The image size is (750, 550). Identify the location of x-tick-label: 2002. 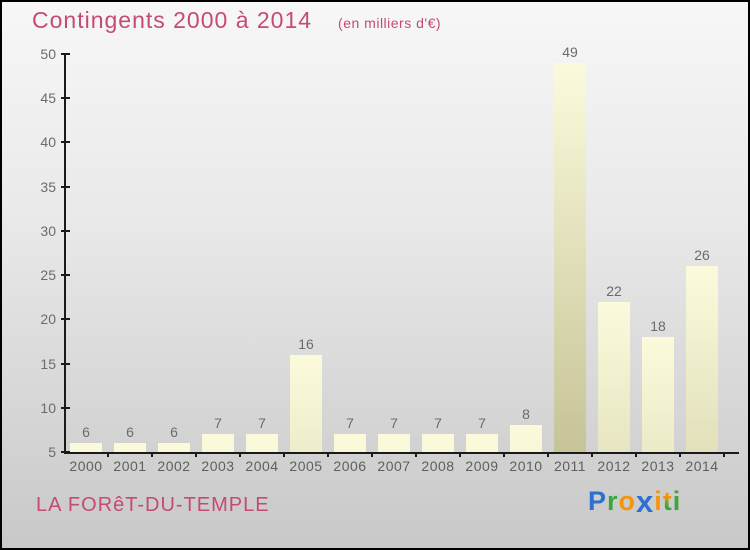
(174, 466).